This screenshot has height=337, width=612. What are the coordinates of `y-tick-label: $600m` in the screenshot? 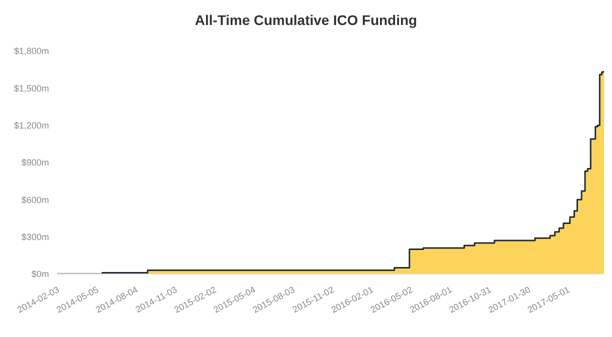 It's located at (35, 199).